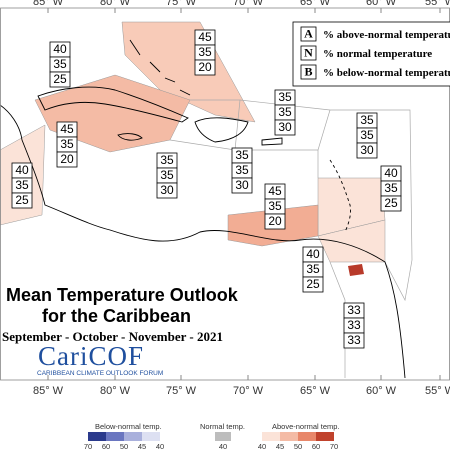 The image size is (450, 450). I want to click on longitude-label: 75° W, so click(181, 391).